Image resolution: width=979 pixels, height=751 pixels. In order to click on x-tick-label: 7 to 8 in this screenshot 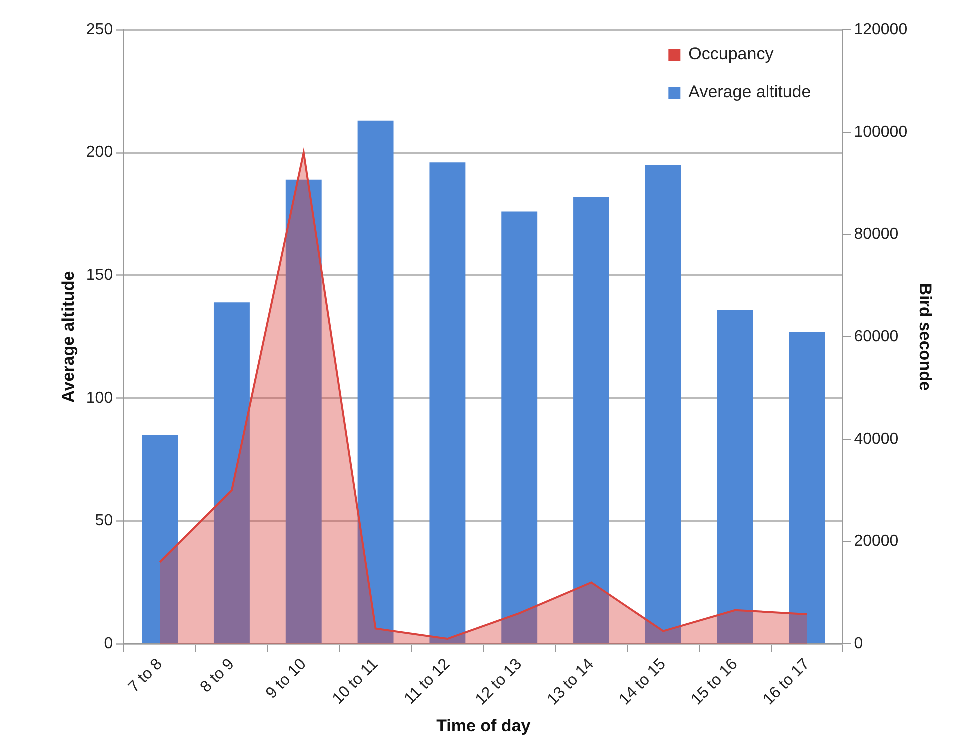, I will do `click(146, 676)`.